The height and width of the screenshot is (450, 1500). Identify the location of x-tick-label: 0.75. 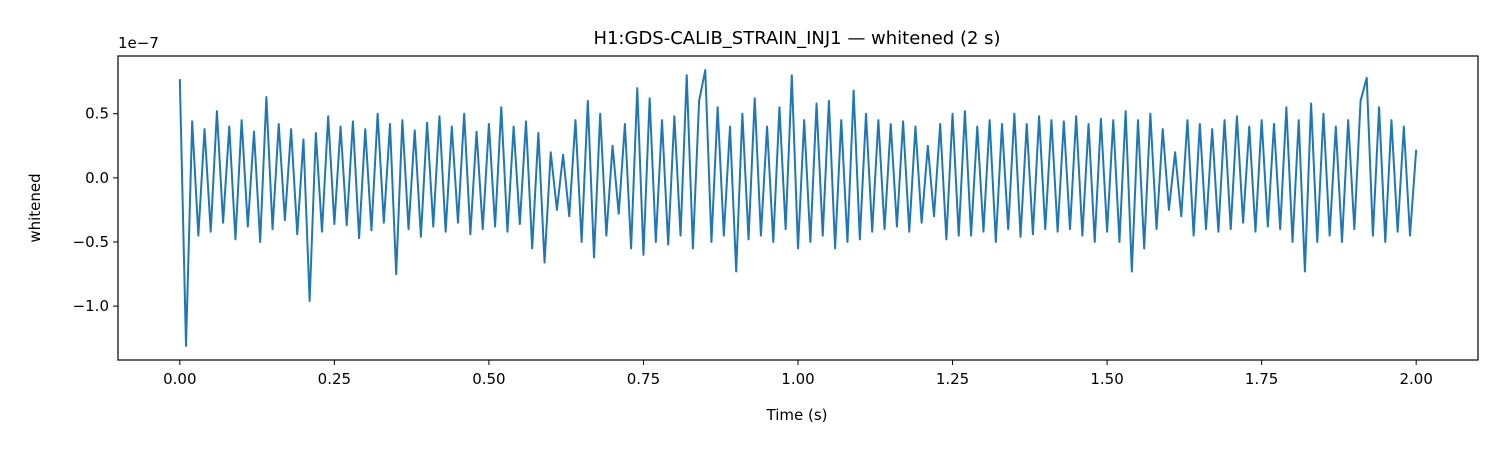
(643, 379).